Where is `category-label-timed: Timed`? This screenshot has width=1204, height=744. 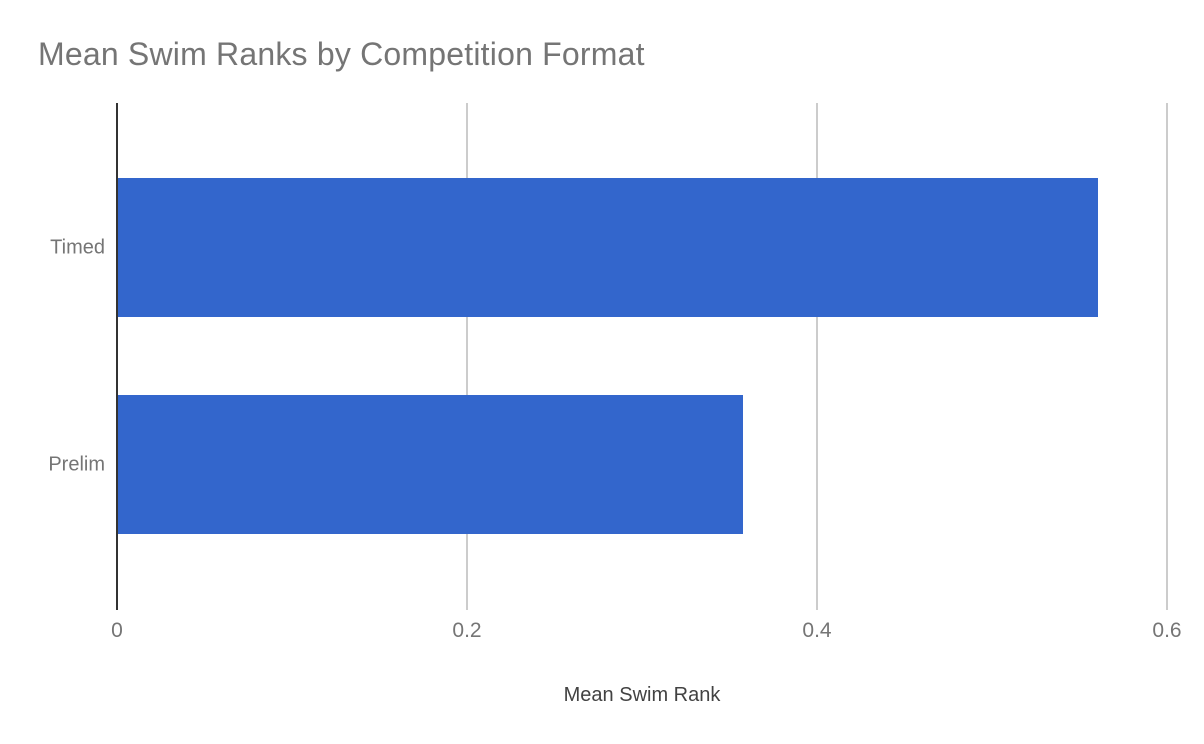 category-label-timed: Timed is located at coordinates (77, 247).